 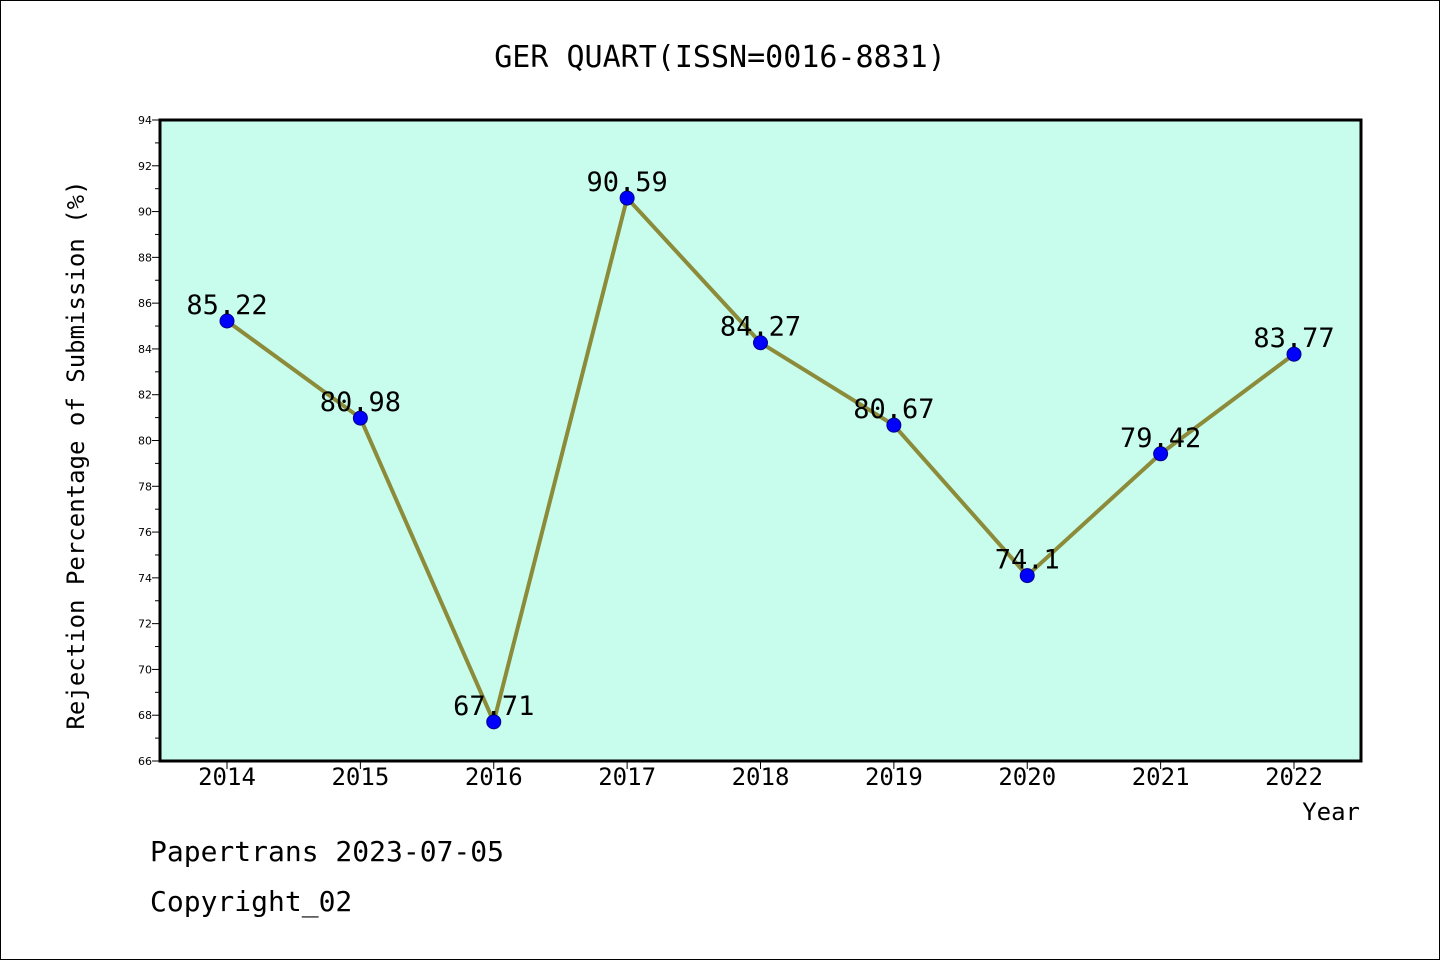 What do you see at coordinates (493, 706) in the screenshot?
I see `data-label: 67.71` at bounding box center [493, 706].